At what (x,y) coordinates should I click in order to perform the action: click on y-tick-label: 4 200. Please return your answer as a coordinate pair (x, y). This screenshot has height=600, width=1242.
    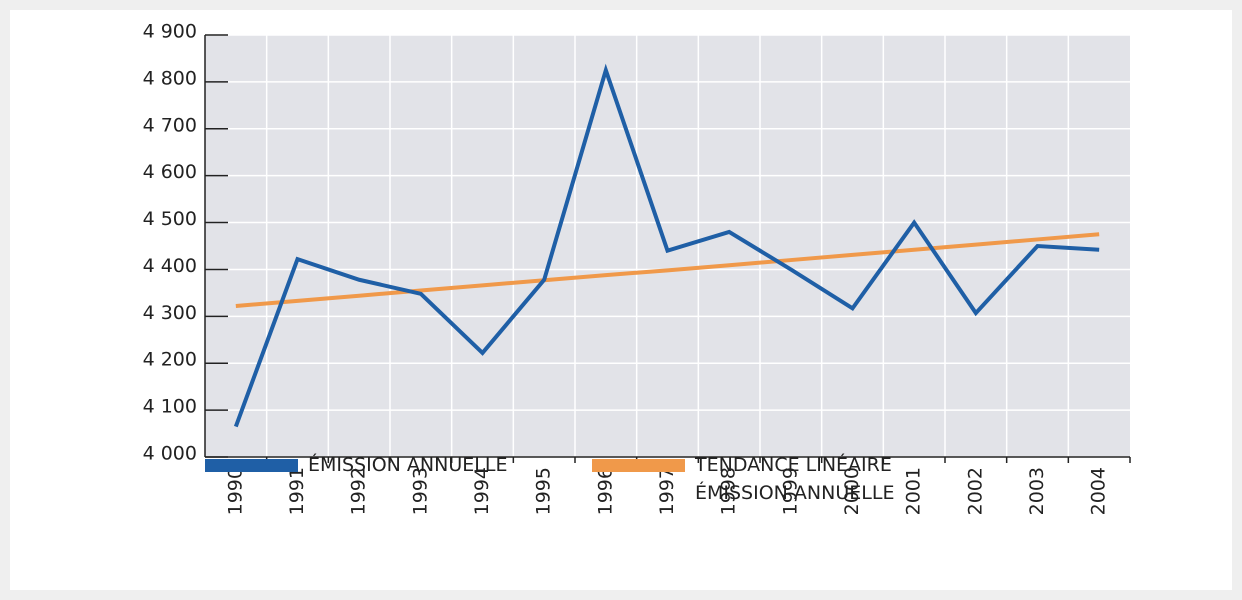
    Looking at the image, I should click on (170, 360).